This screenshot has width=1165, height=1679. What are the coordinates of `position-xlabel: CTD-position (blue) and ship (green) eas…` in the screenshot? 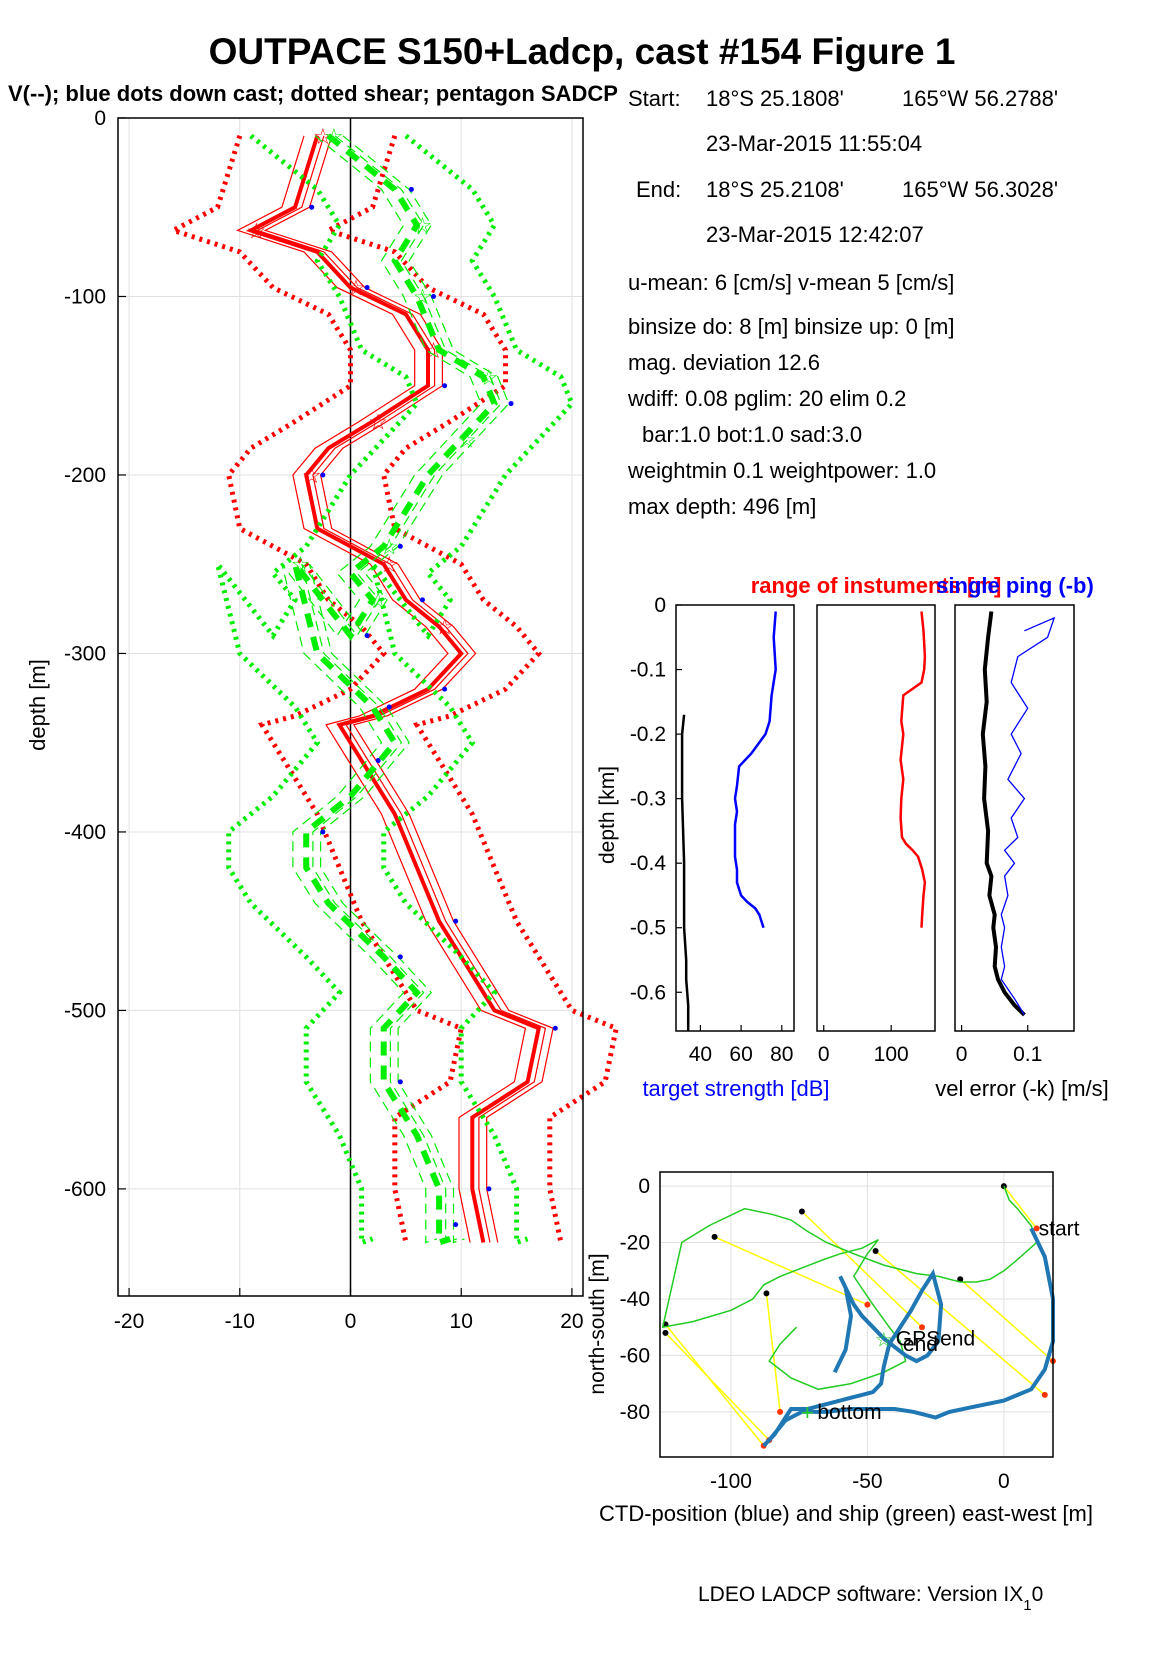 It's located at (846, 1513).